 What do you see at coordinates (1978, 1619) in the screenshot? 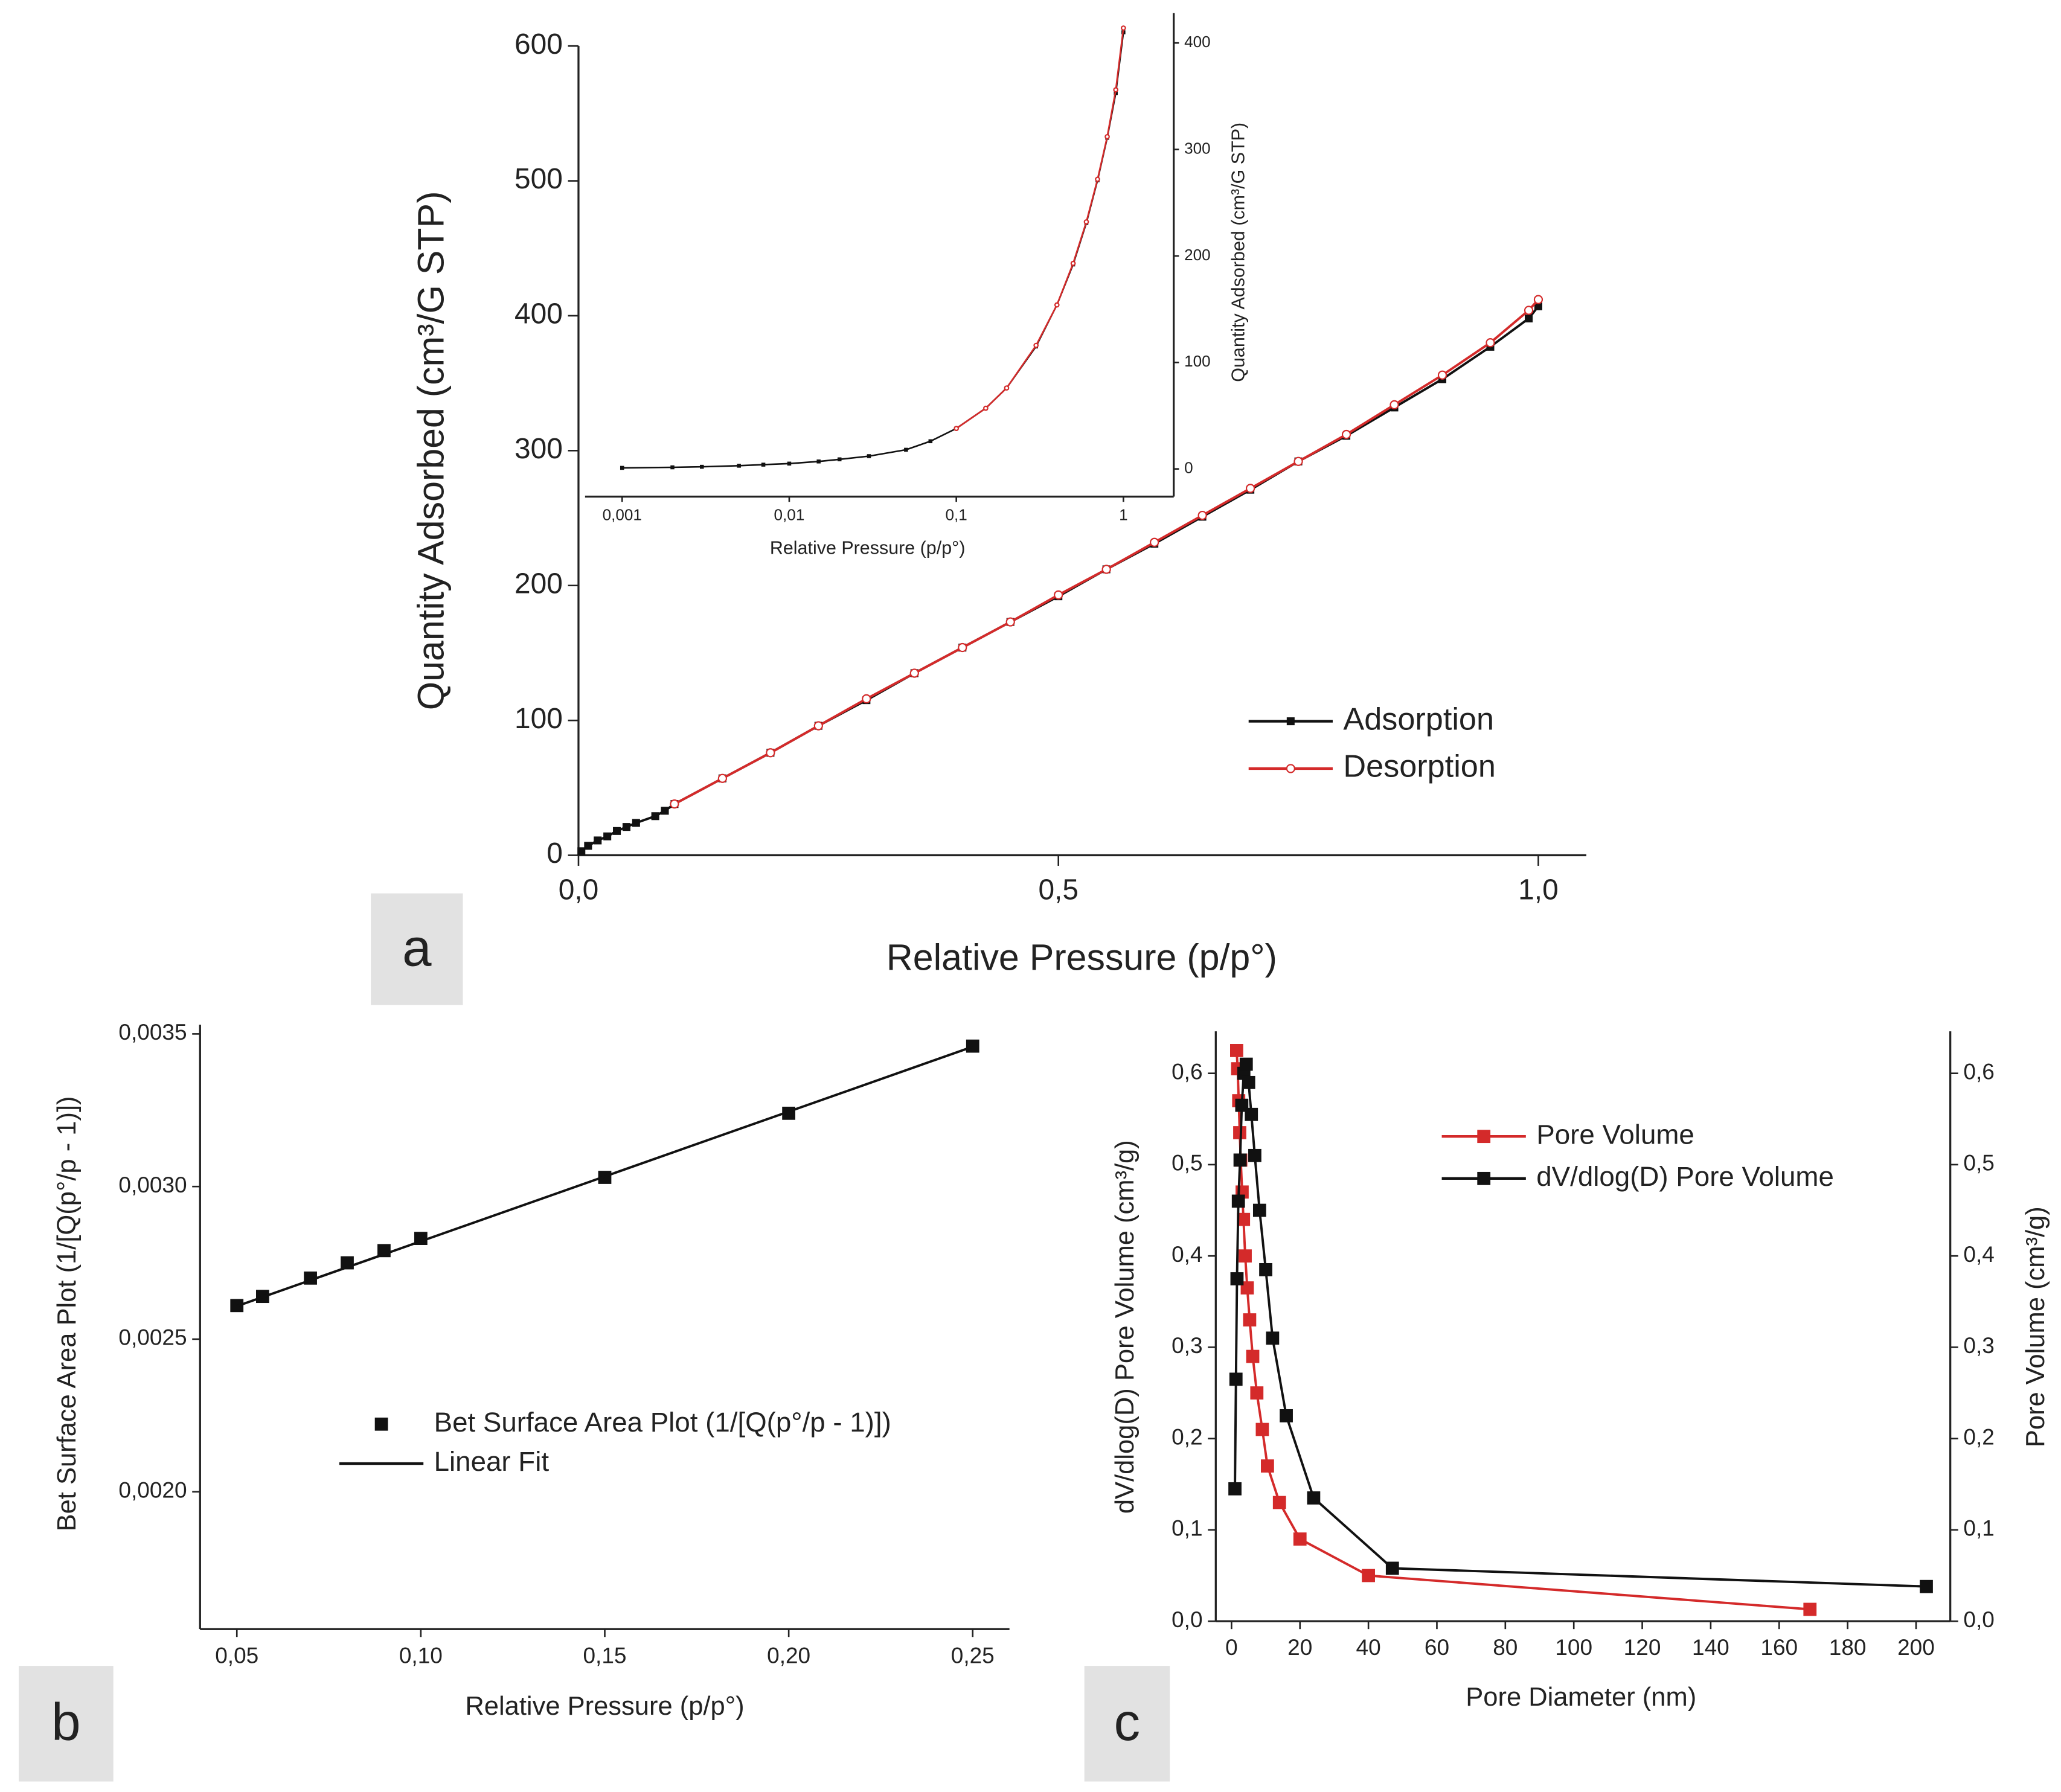
I see `y-tick-label: 0,0` at bounding box center [1978, 1619].